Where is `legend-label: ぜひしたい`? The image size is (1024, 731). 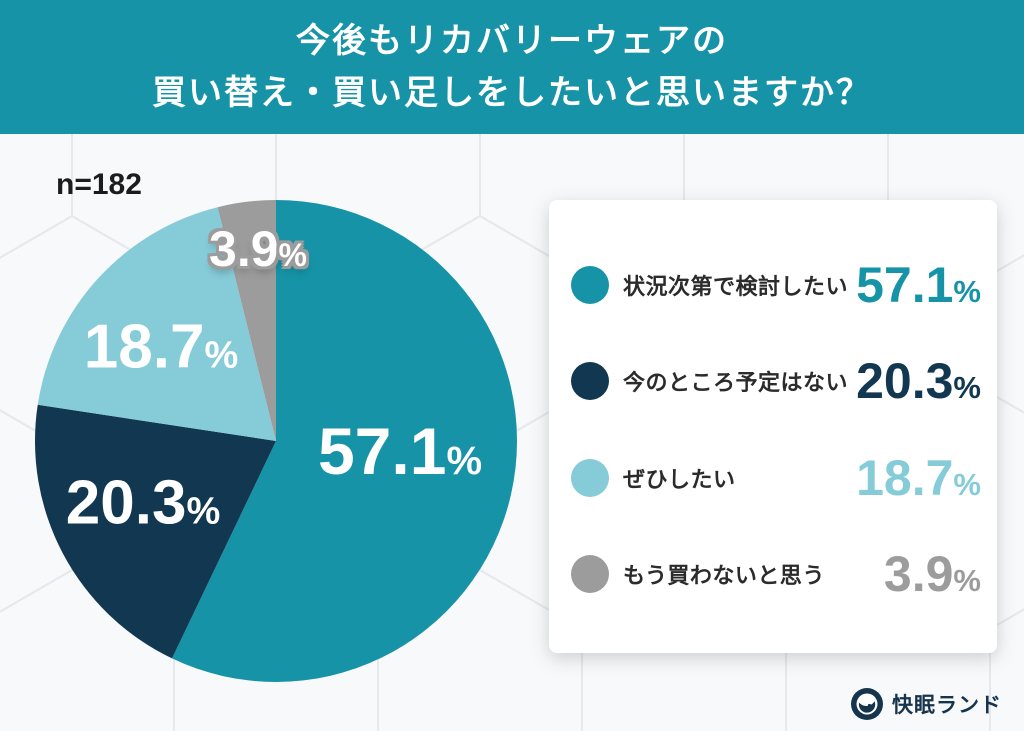
legend-label: ぜひしたい is located at coordinates (679, 479).